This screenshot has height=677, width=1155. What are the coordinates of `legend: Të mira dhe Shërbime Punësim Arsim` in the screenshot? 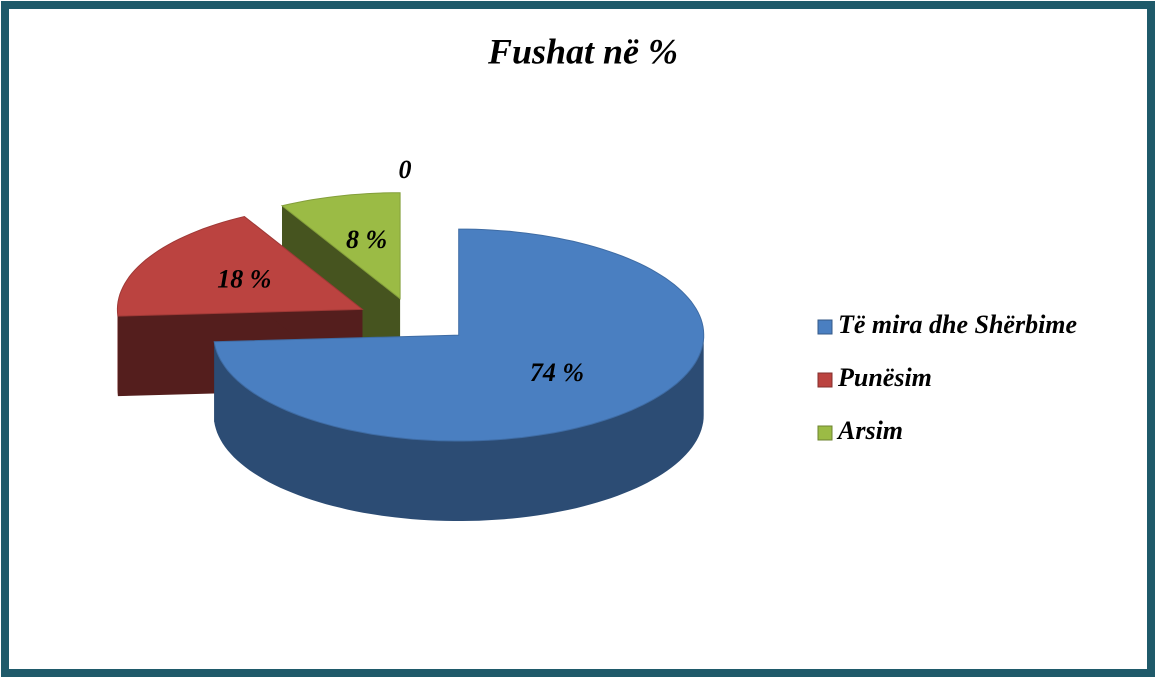 It's located at (947, 377).